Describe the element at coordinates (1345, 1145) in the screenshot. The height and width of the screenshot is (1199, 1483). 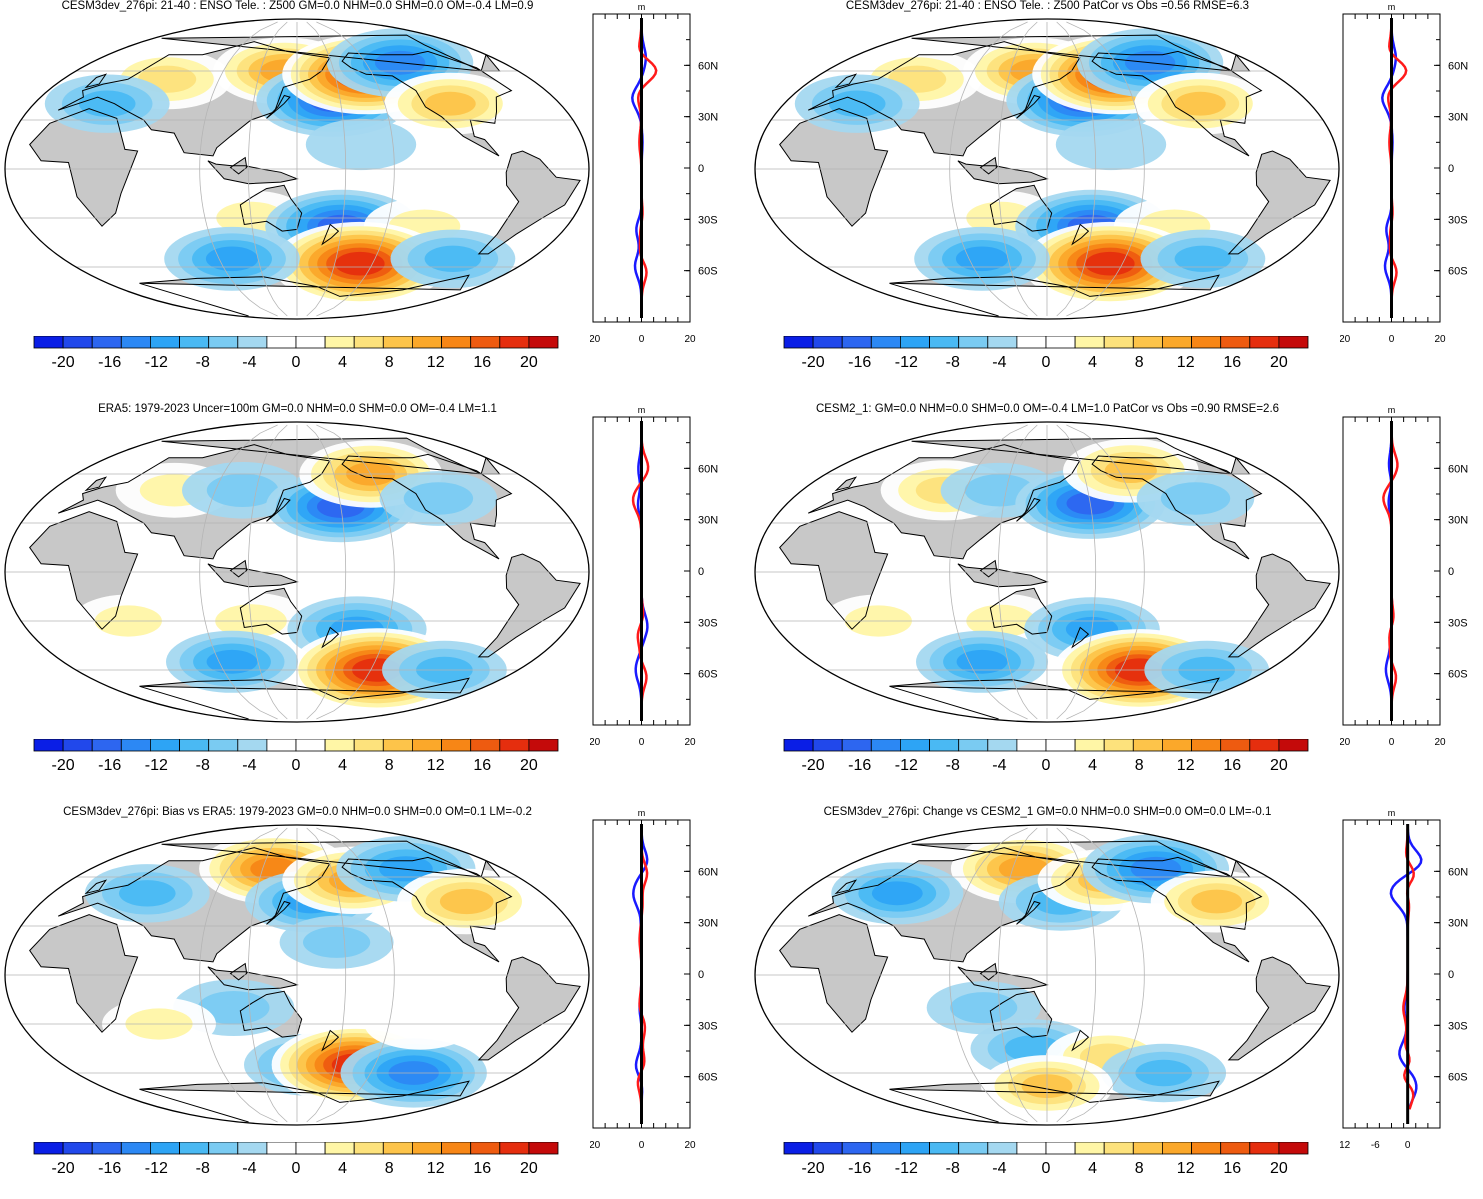
I see `x-tick-label: -12` at that location.